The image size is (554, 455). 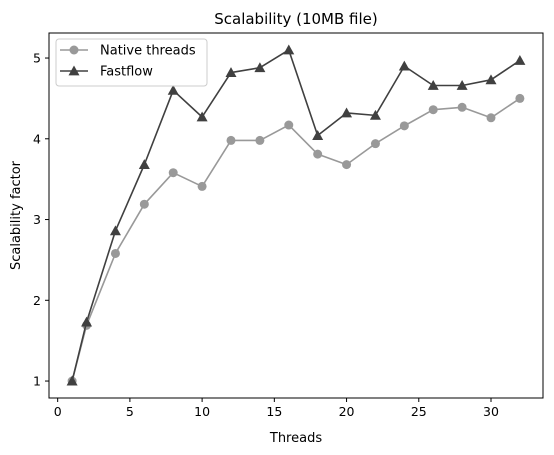 What do you see at coordinates (148, 51) in the screenshot?
I see `legend-label: Native threads` at bounding box center [148, 51].